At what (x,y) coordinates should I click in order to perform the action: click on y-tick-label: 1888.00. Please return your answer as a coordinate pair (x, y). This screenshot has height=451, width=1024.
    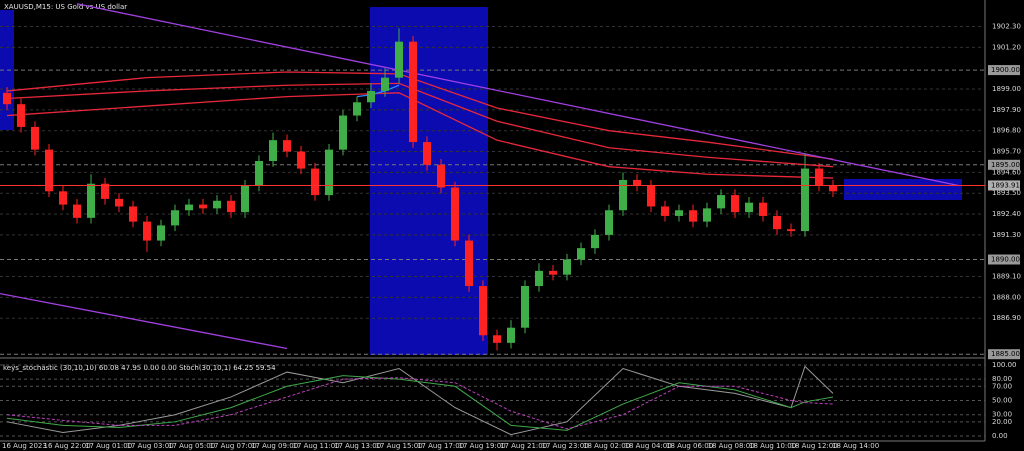
    Looking at the image, I should click on (1006, 297).